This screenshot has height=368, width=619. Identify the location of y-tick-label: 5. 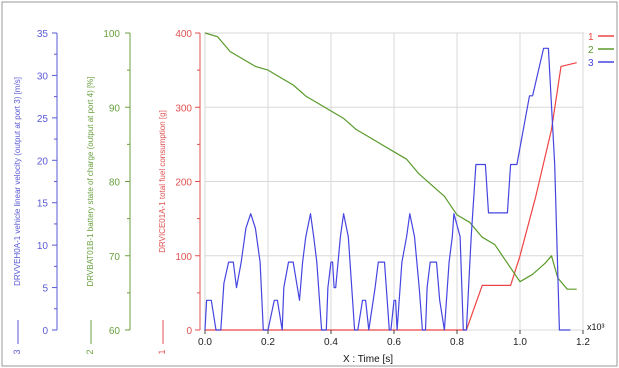
(45, 289).